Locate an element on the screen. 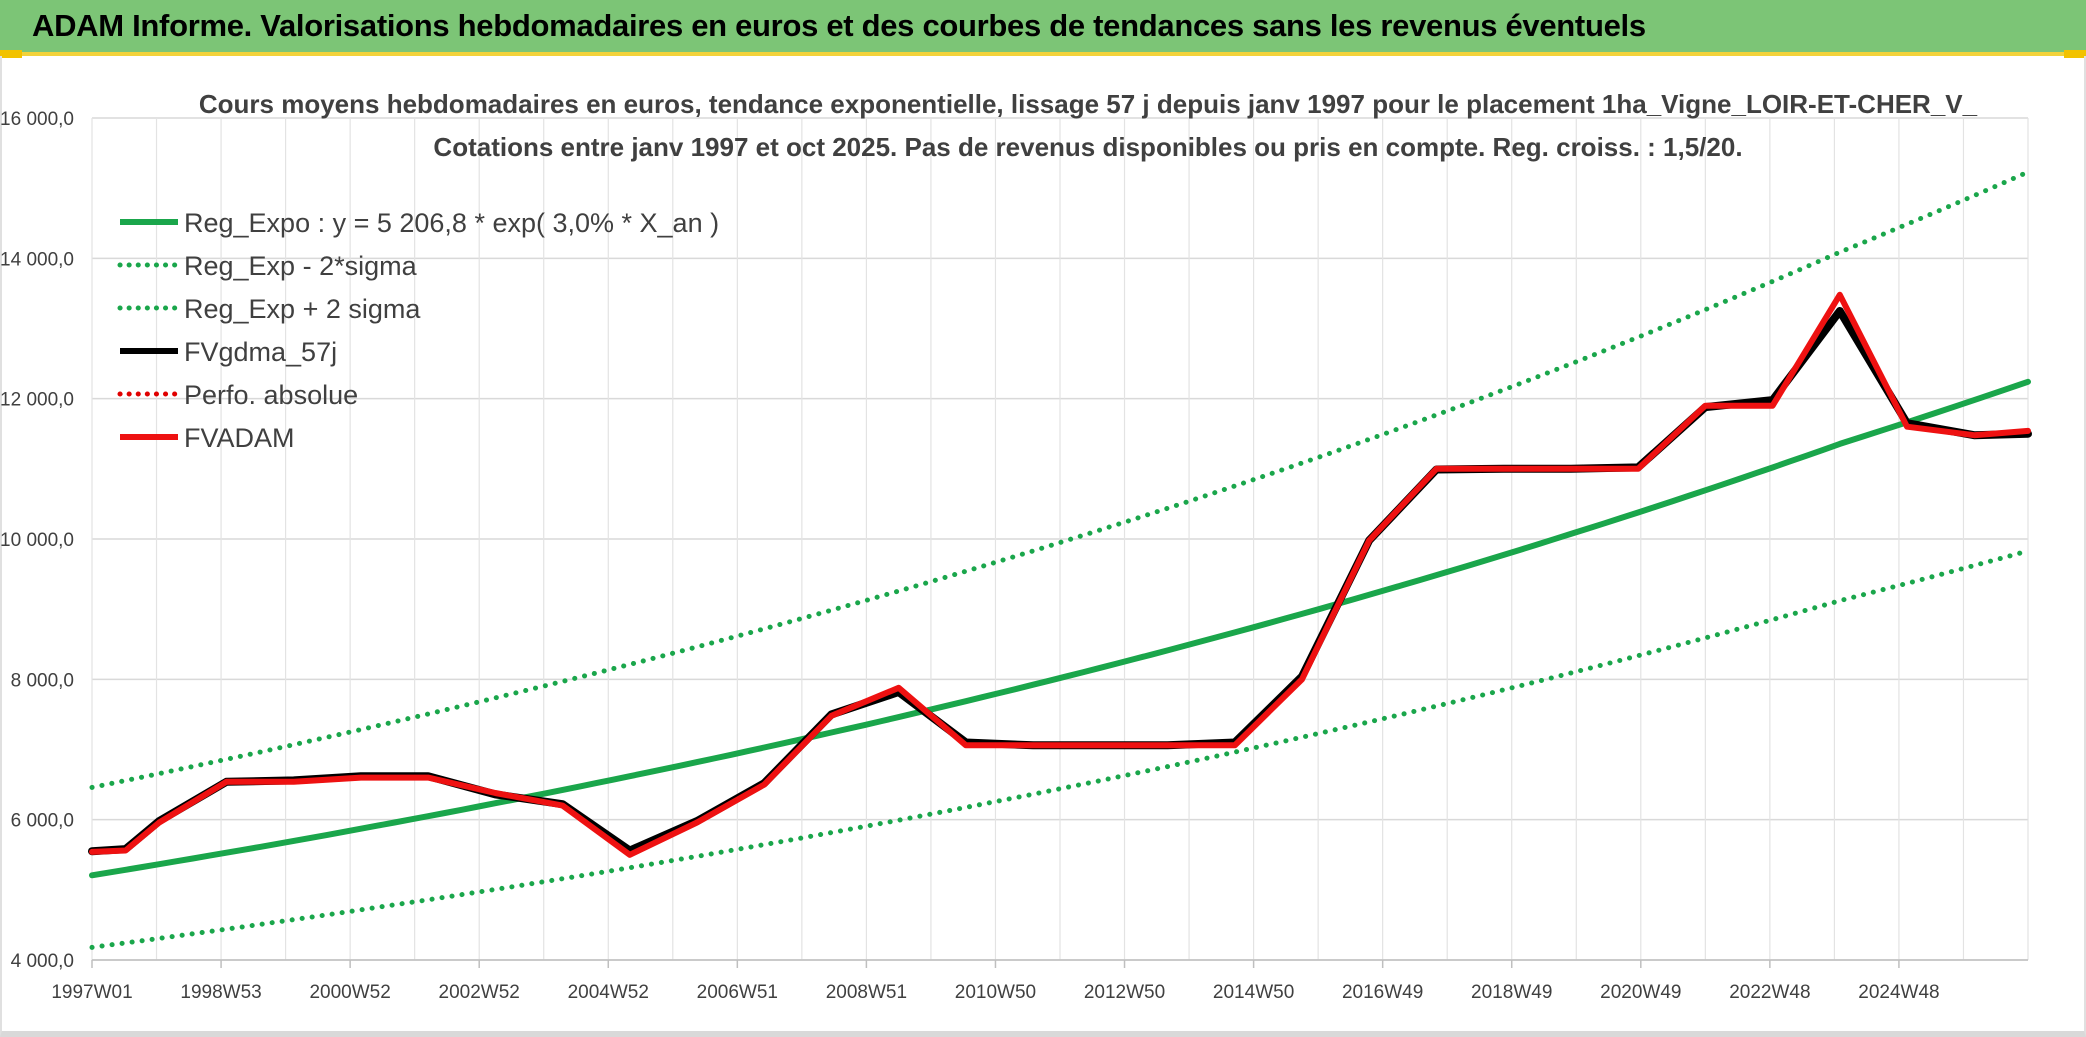 This screenshot has height=1037, width=2086. x-tick-label: 2024W48 is located at coordinates (1898, 992).